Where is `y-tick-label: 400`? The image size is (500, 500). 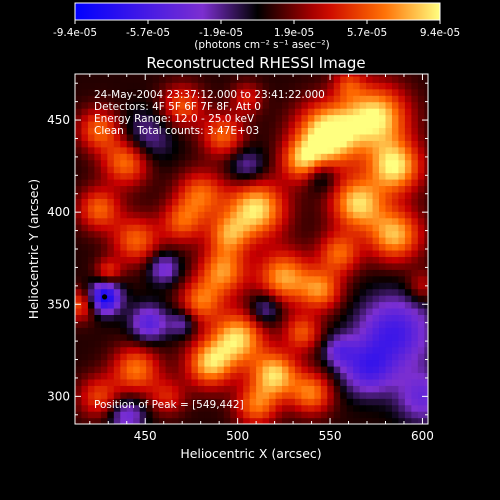
y-tick-label: 400 is located at coordinates (58, 212).